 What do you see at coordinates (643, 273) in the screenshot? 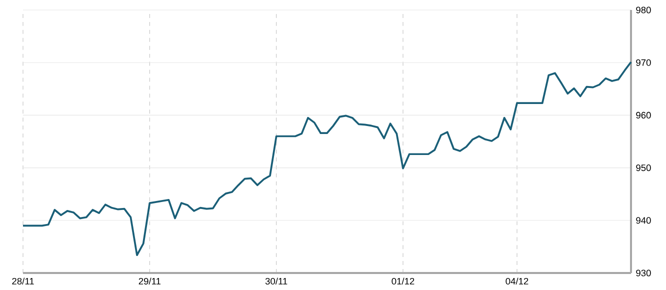
I see `y-tick-label: 930` at bounding box center [643, 273].